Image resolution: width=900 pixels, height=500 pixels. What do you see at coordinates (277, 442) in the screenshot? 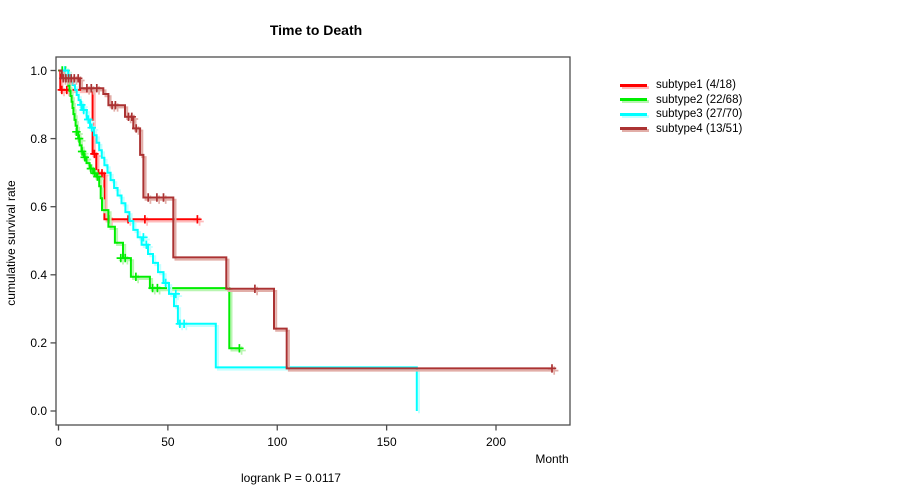
I see `x-tick-label: 100` at bounding box center [277, 442].